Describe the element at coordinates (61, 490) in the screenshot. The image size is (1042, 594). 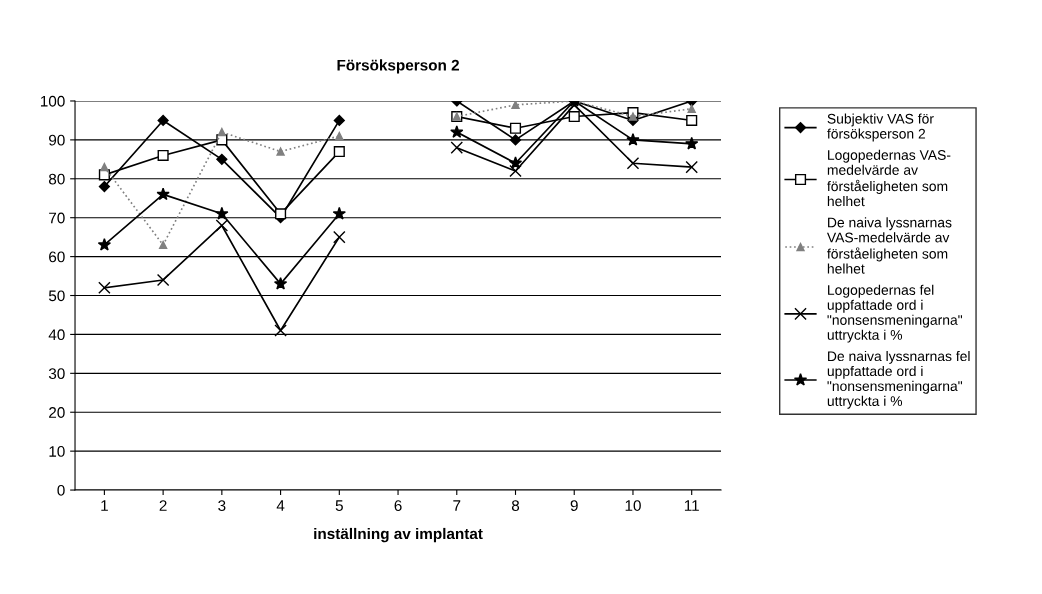
I see `y-tick-label: 0` at that location.